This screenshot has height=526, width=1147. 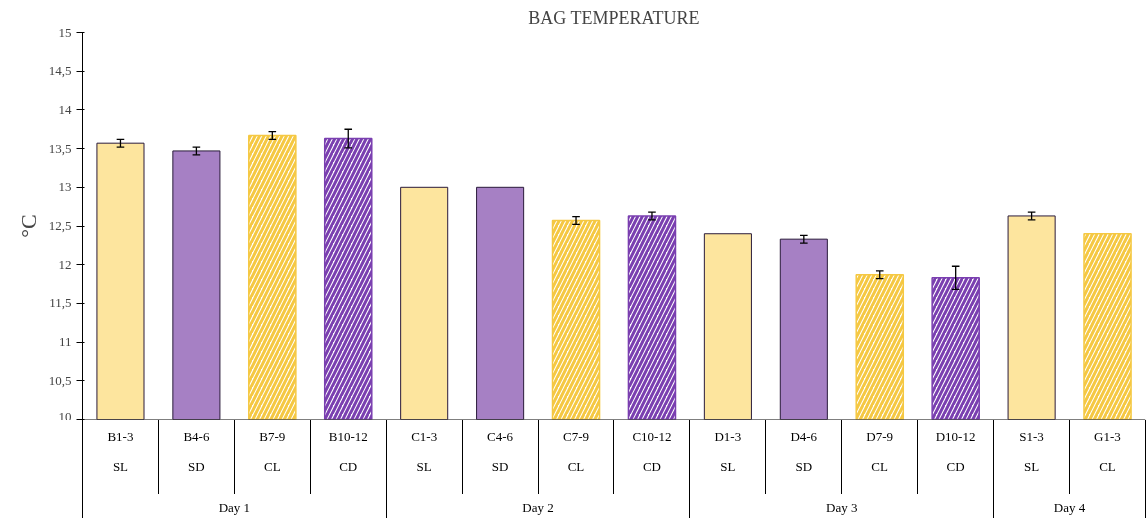 What do you see at coordinates (65, 264) in the screenshot?
I see `y-tick-label: 12` at bounding box center [65, 264].